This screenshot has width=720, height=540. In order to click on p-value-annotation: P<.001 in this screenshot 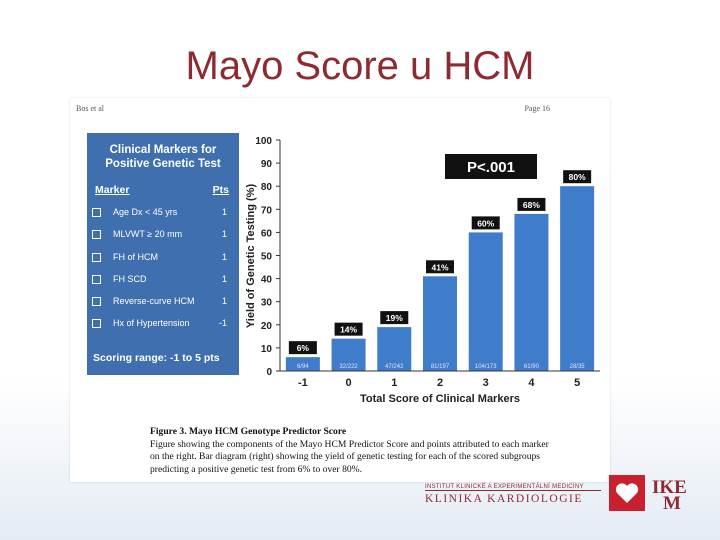, I will do `click(491, 167)`.